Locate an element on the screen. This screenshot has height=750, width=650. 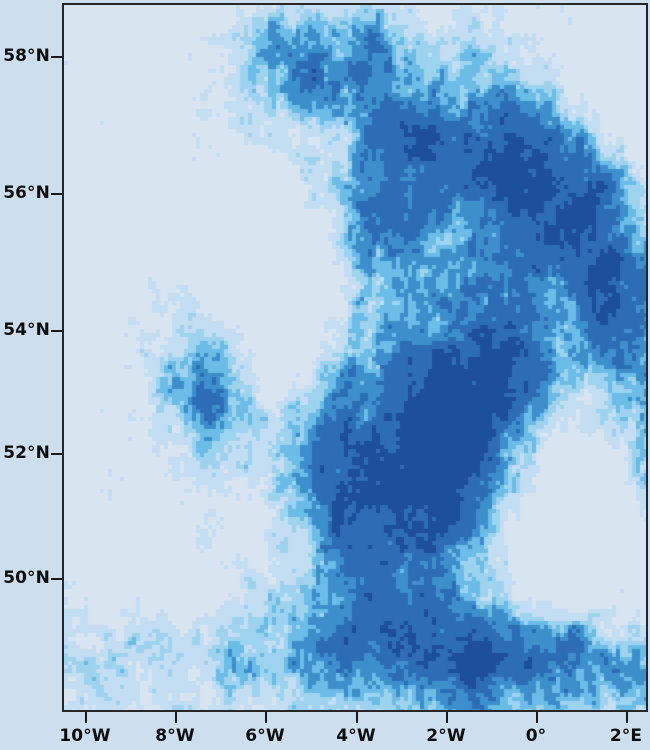
y-tick-label-4: 50°N is located at coordinates (26, 578).